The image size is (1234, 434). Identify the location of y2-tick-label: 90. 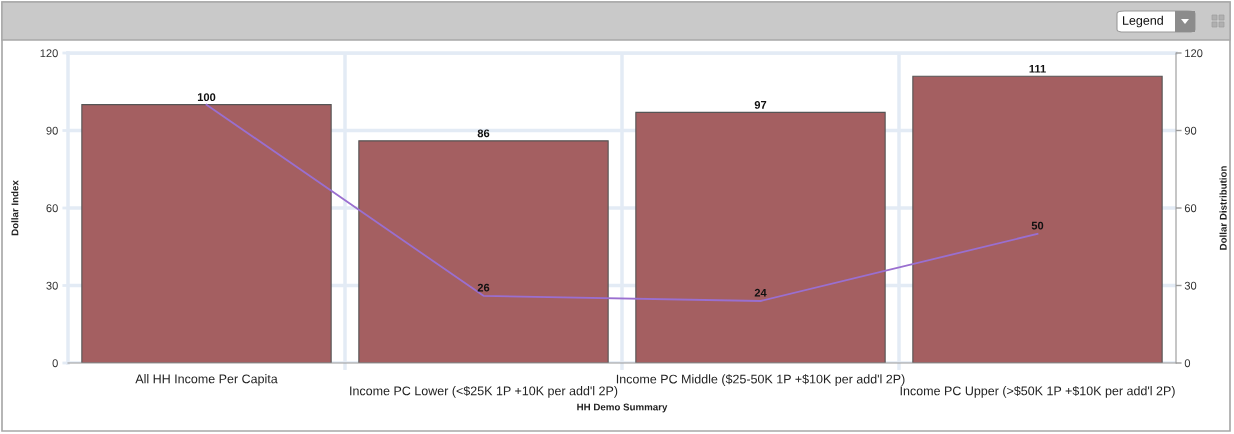
(1190, 130).